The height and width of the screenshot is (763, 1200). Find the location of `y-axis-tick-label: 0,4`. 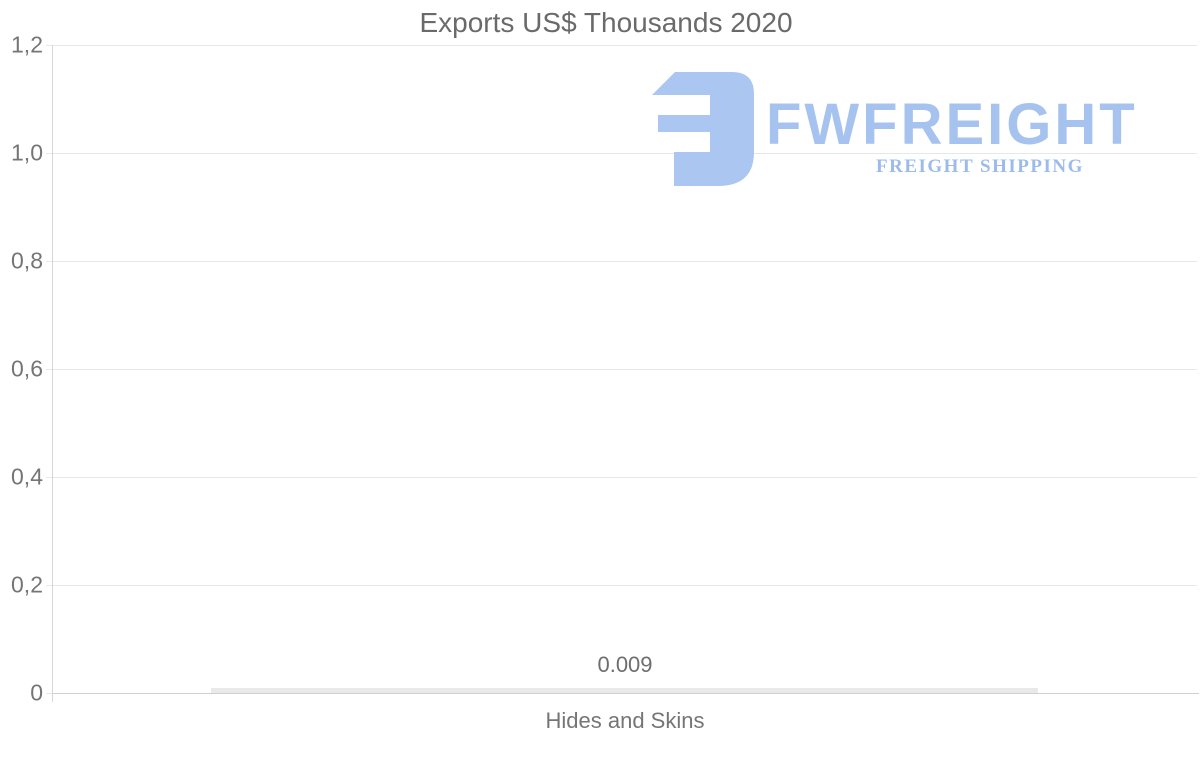

y-axis-tick-label: 0,4 is located at coordinates (27, 476).